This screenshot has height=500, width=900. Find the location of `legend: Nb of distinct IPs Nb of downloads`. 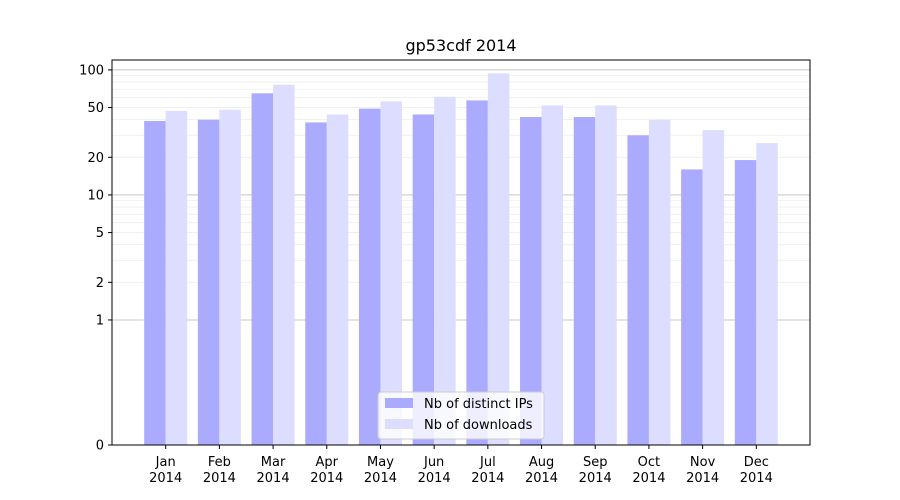

legend: Nb of distinct IPs Nb of downloads is located at coordinates (461, 415).